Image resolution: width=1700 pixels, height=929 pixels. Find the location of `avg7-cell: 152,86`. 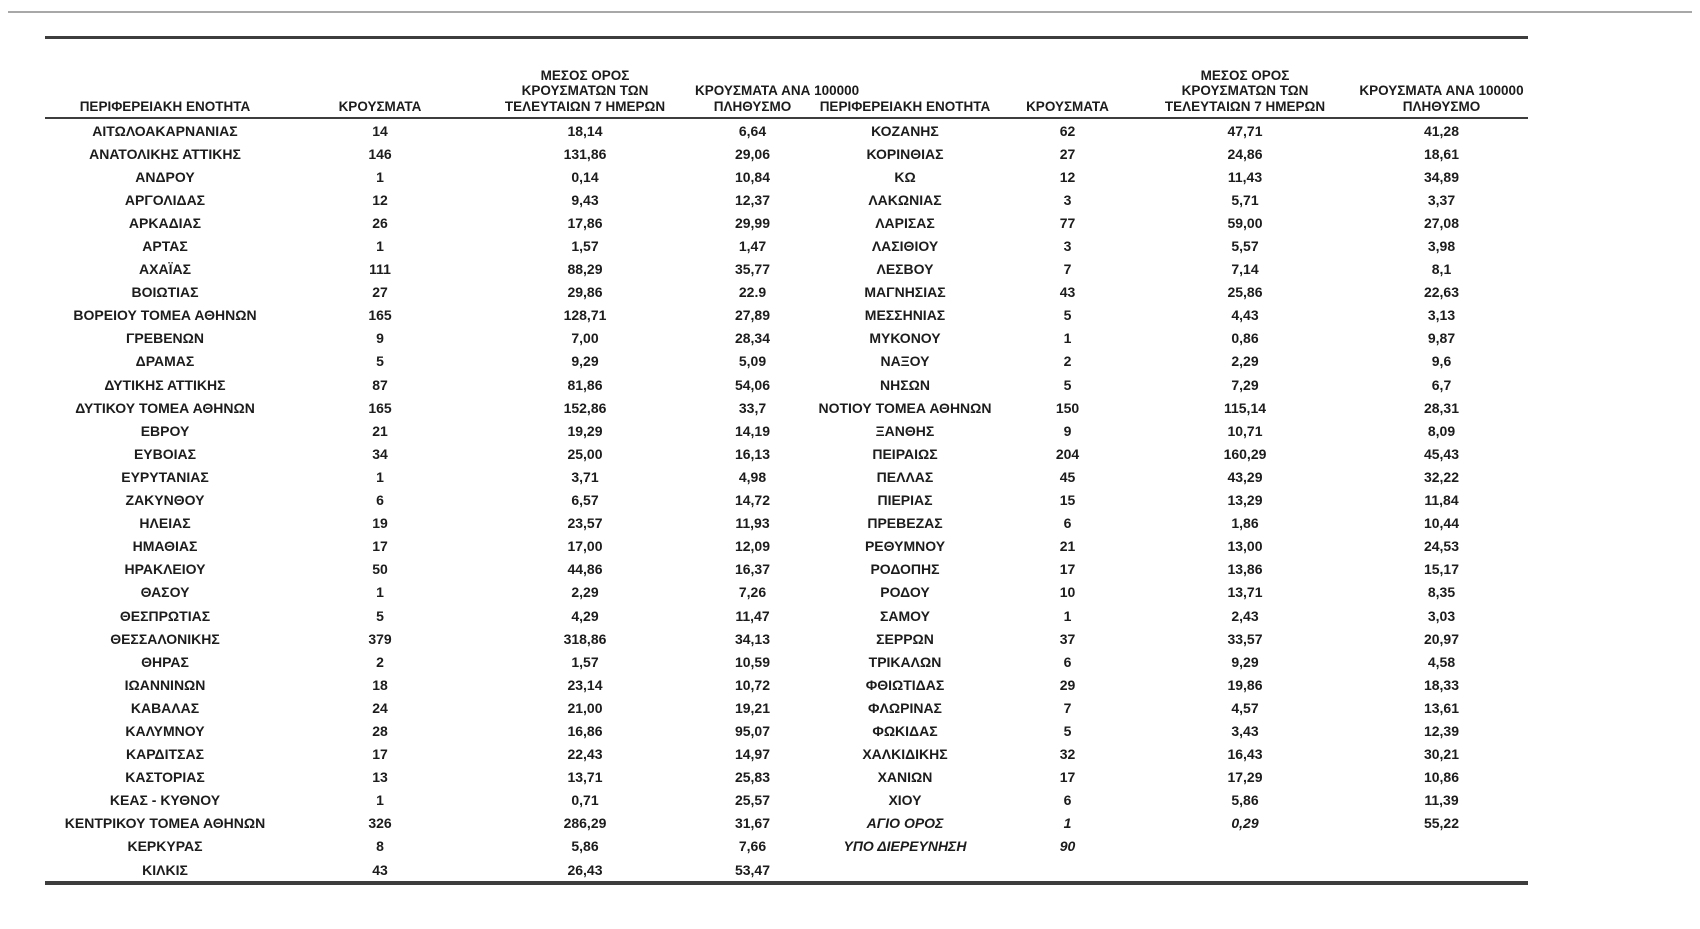

avg7-cell: 152,86 is located at coordinates (585, 407).